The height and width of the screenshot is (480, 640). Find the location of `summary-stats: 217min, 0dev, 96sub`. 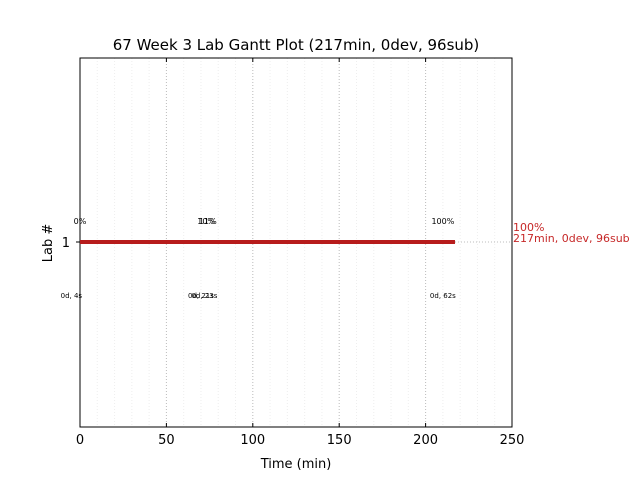

summary-stats: 217min, 0dev, 96sub is located at coordinates (571, 238).